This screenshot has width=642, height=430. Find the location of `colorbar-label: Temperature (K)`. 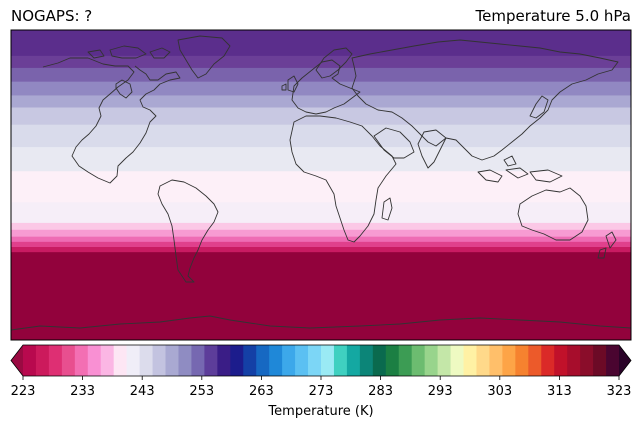

colorbar-label: Temperature (K) is located at coordinates (321, 411).